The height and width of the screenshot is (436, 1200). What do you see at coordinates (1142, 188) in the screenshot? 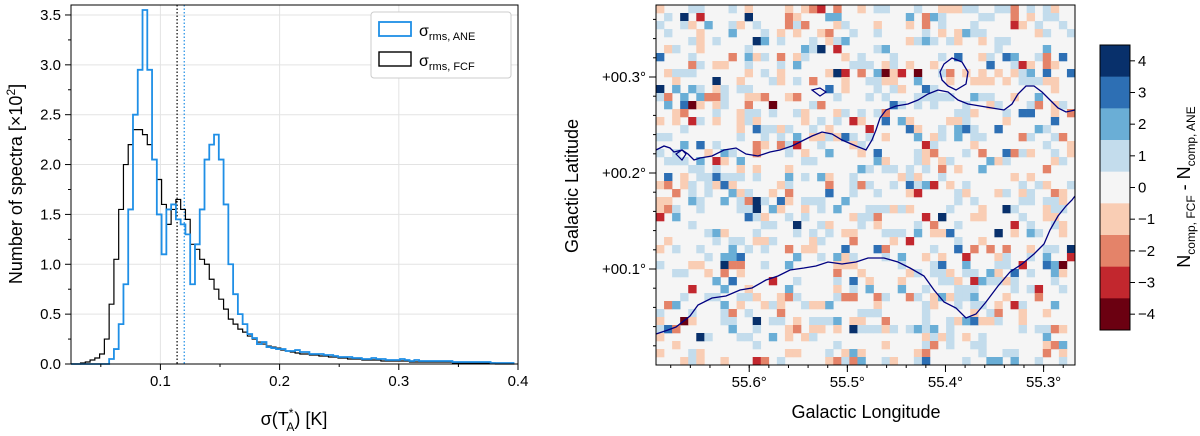
I see `colorbar-ticks: 4 3 2 1 0 −1 −2 −3 −4` at bounding box center [1142, 188].